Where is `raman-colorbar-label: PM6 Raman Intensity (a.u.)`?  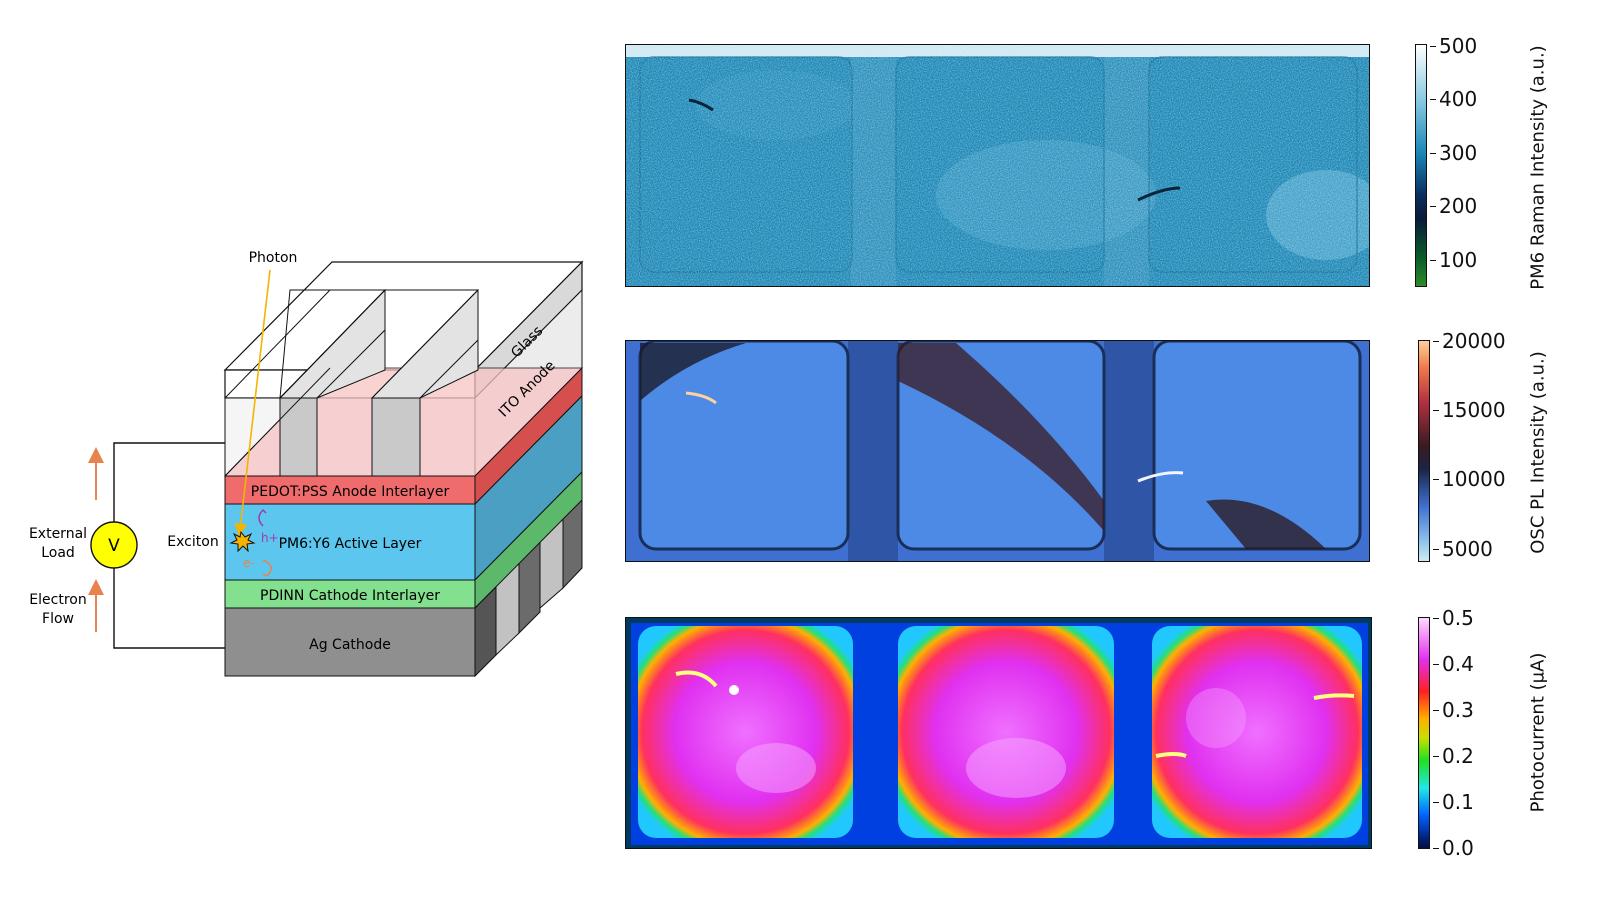
raman-colorbar-label: PM6 Raman Intensity (a.u.) is located at coordinates (1538, 167).